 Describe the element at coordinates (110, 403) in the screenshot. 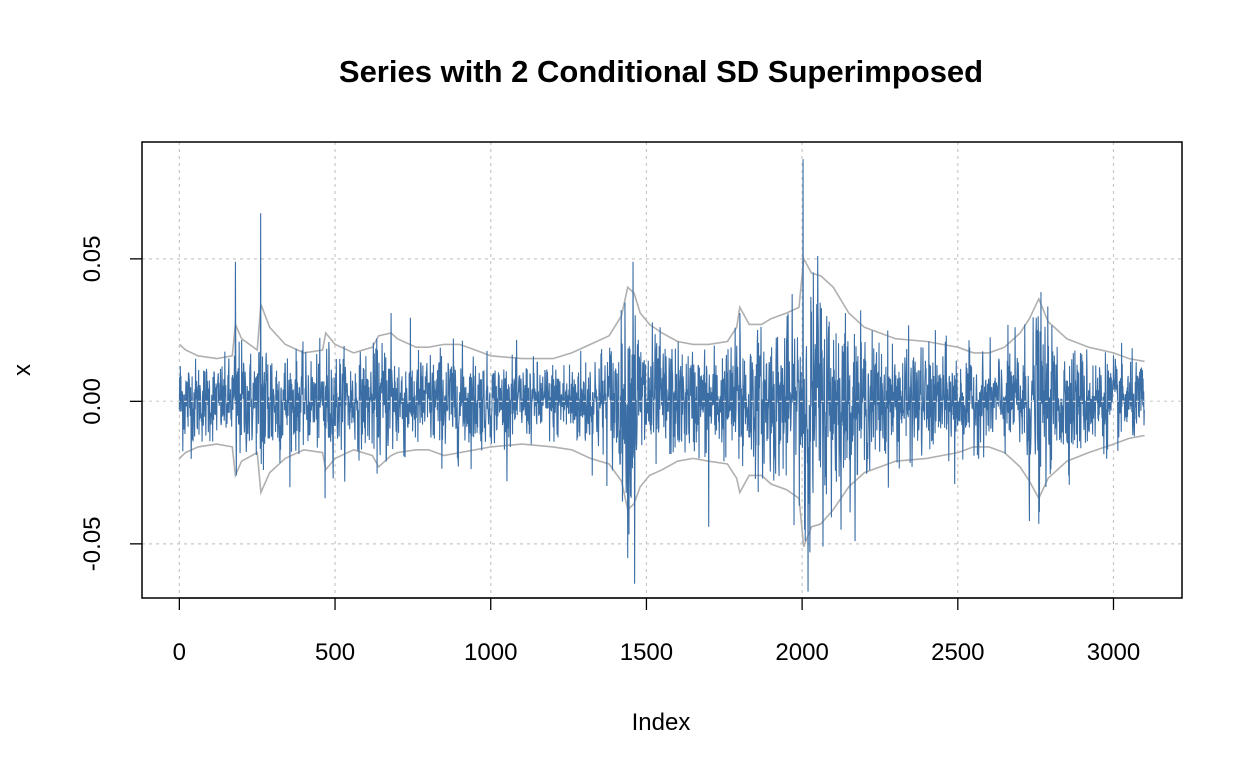

I see `y-axis: -0.05 0.00 0.05` at that location.